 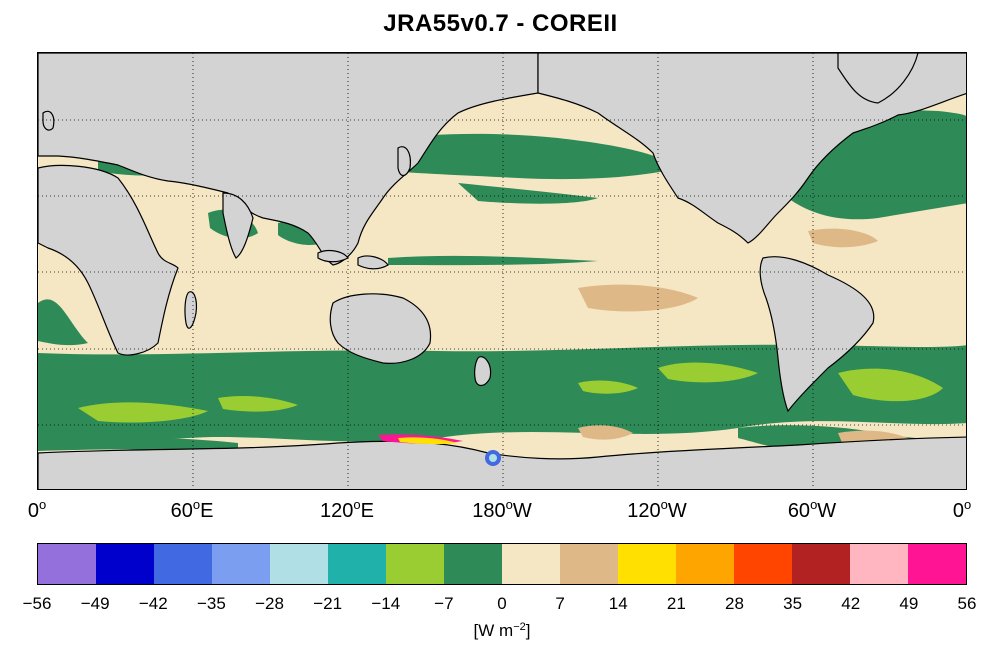 What do you see at coordinates (211, 603) in the screenshot?
I see `colorbar-tick-label: −35` at bounding box center [211, 603].